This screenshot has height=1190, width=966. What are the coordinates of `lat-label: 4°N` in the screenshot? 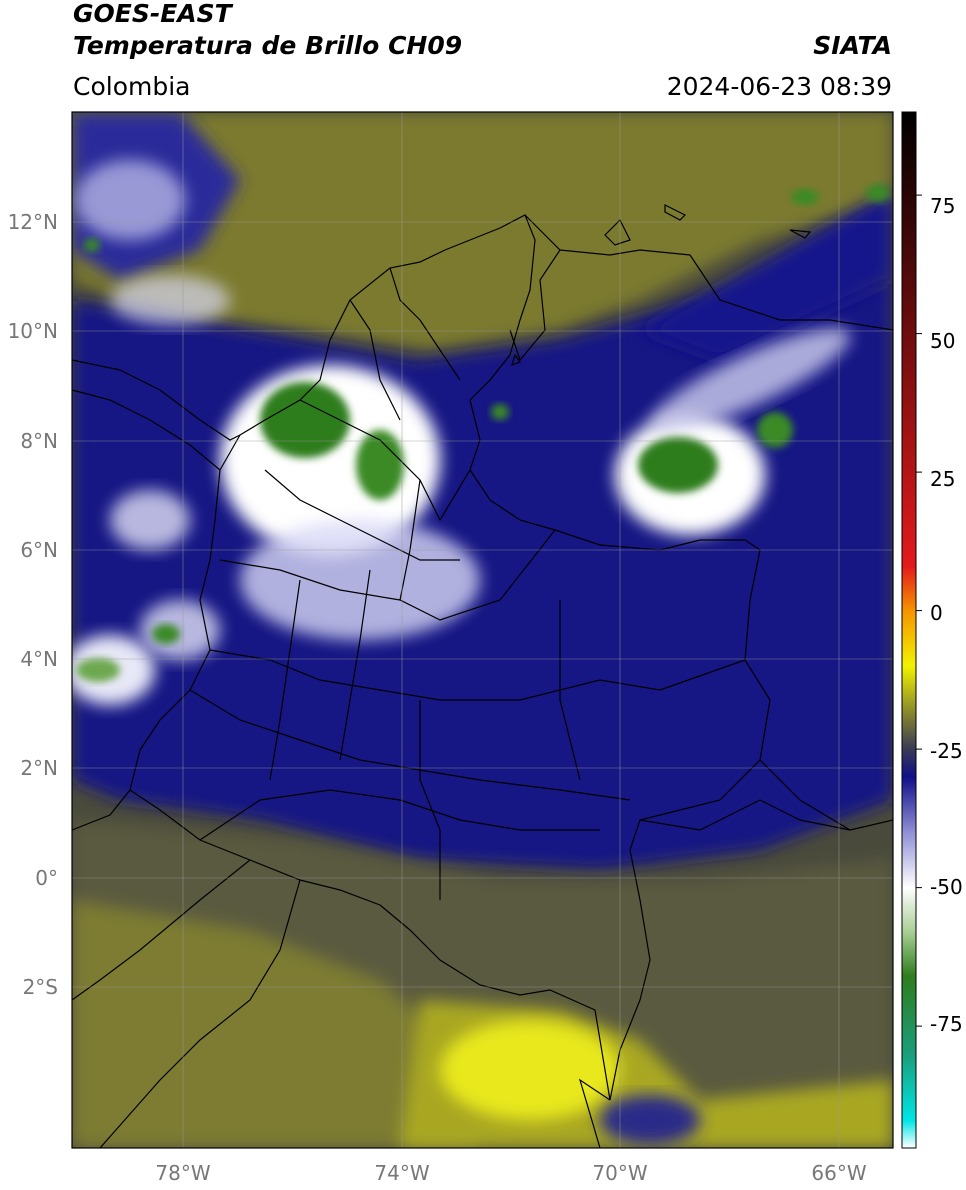 It's located at (39, 659).